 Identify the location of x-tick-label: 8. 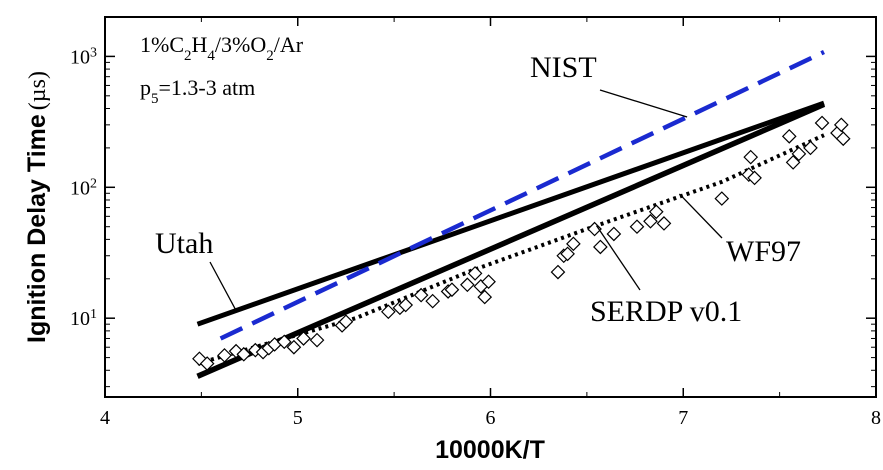
(876, 418).